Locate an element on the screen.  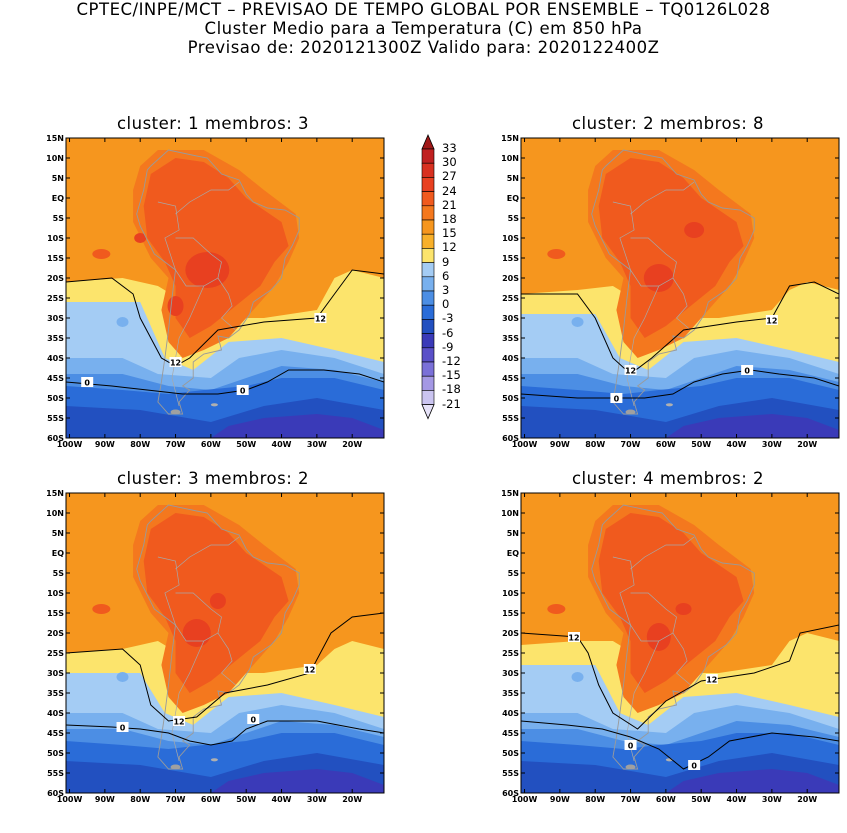
svg-text: 12 is located at coordinates (630, 371).